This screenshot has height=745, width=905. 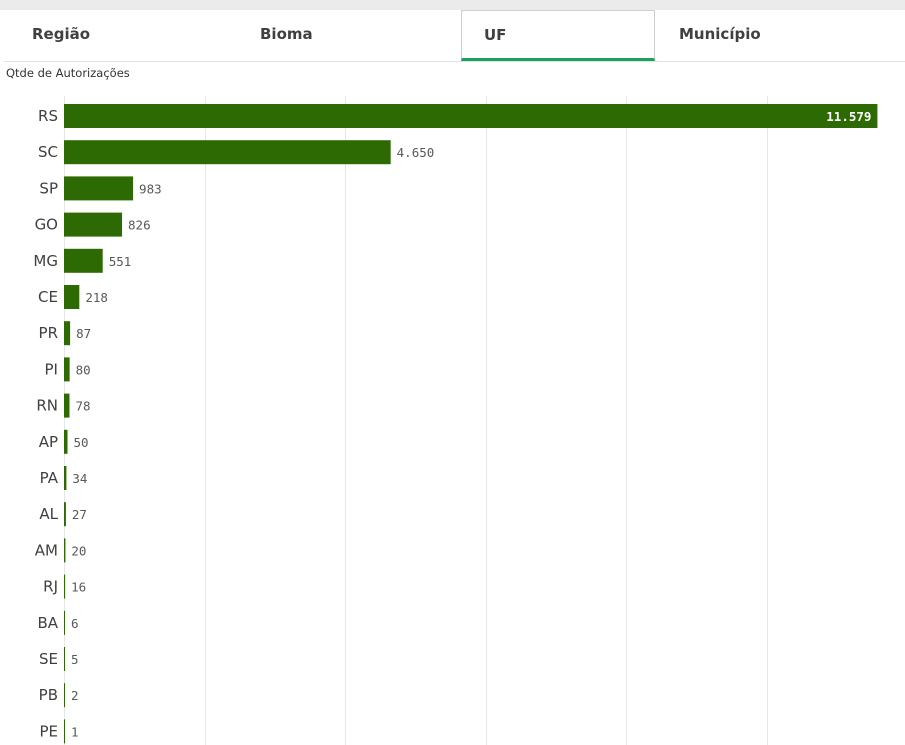 I want to click on category-label: PE, so click(x=48, y=731).